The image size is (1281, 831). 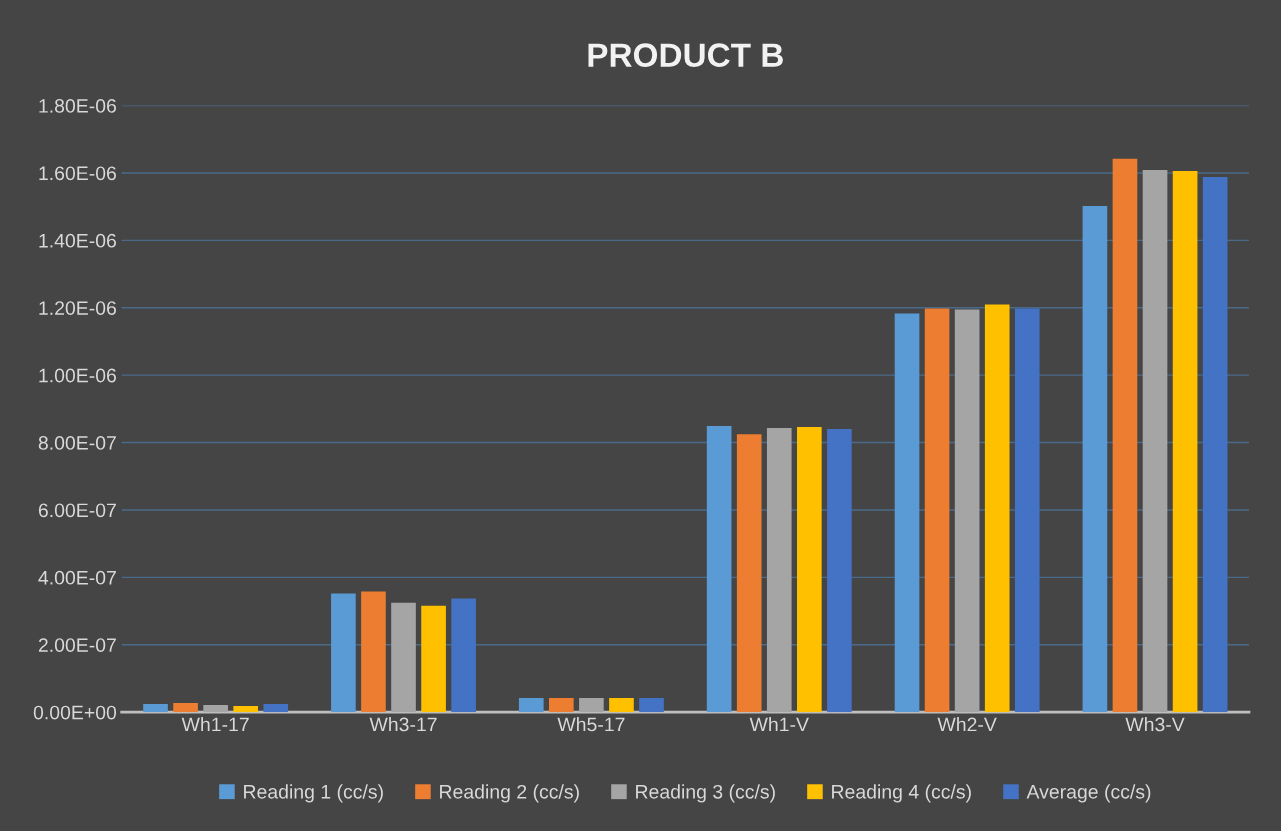 What do you see at coordinates (403, 724) in the screenshot?
I see `x-tick-label: Wh3-17` at bounding box center [403, 724].